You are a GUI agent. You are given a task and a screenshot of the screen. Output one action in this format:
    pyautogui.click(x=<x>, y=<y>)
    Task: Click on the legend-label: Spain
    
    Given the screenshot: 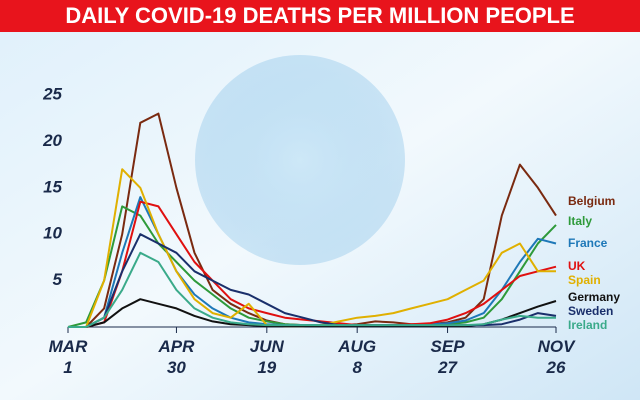 What is the action you would take?
    pyautogui.click(x=584, y=280)
    